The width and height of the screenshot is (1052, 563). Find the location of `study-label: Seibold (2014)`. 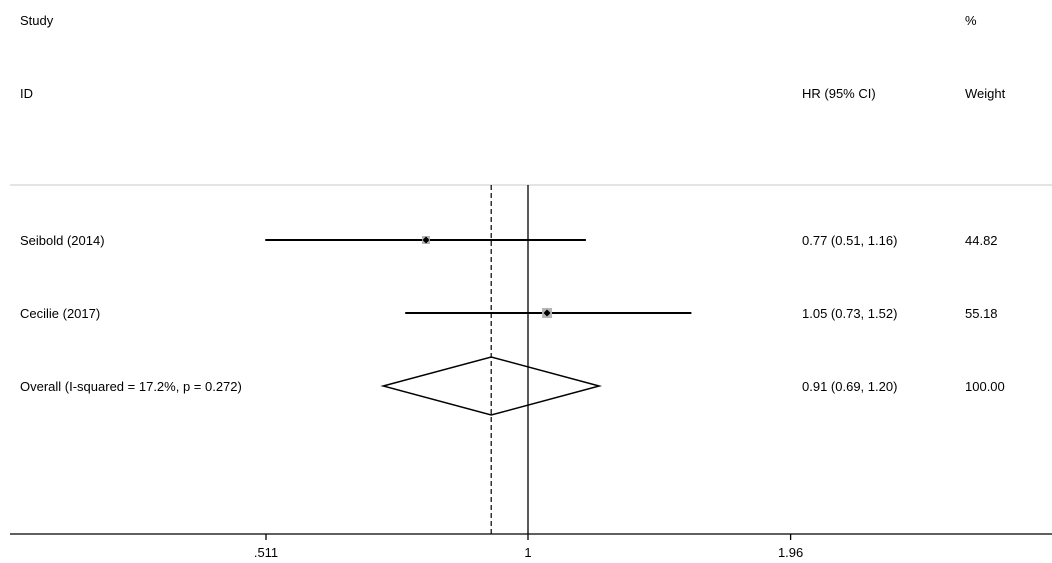

study-label: Seibold (2014) is located at coordinates (62, 240).